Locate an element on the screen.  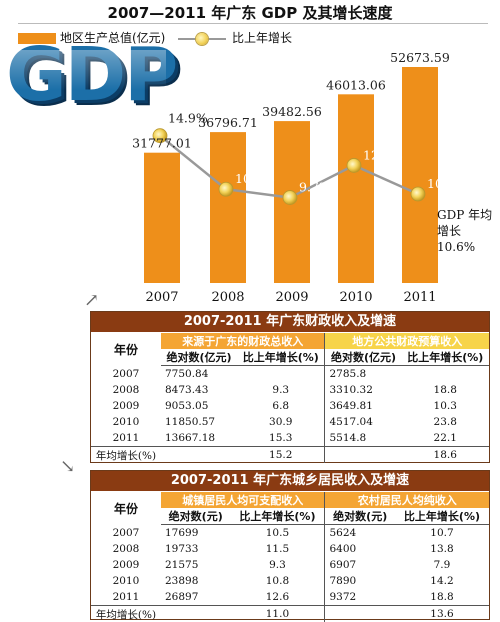
income-table-row: 2007 17699 10.5 5624 10.7 is located at coordinates (290, 532).